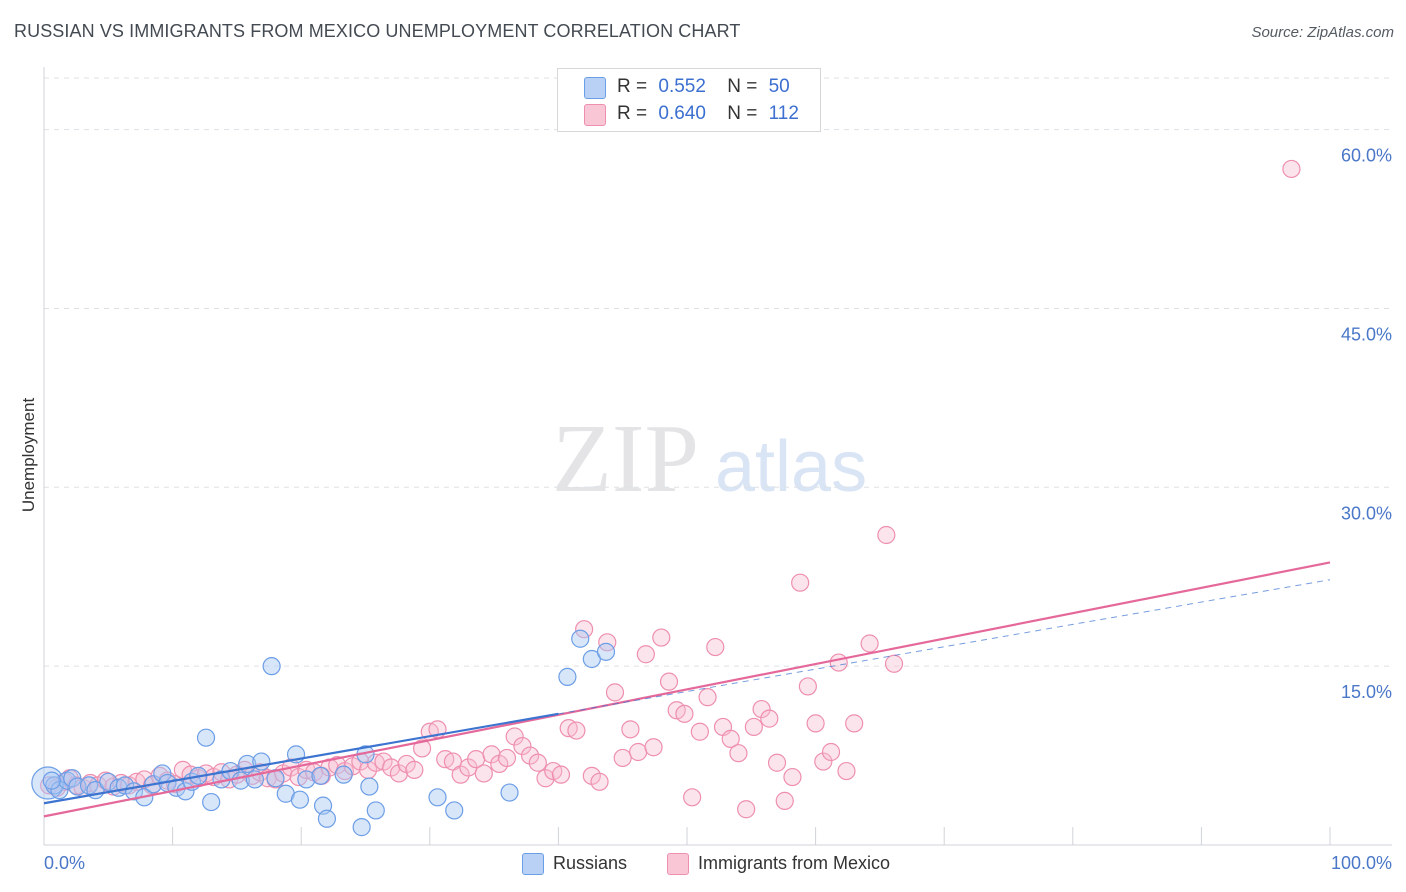 The width and height of the screenshot is (1406, 892). Describe the element at coordinates (301, 758) in the screenshot. I see `trend-line-russians` at that location.